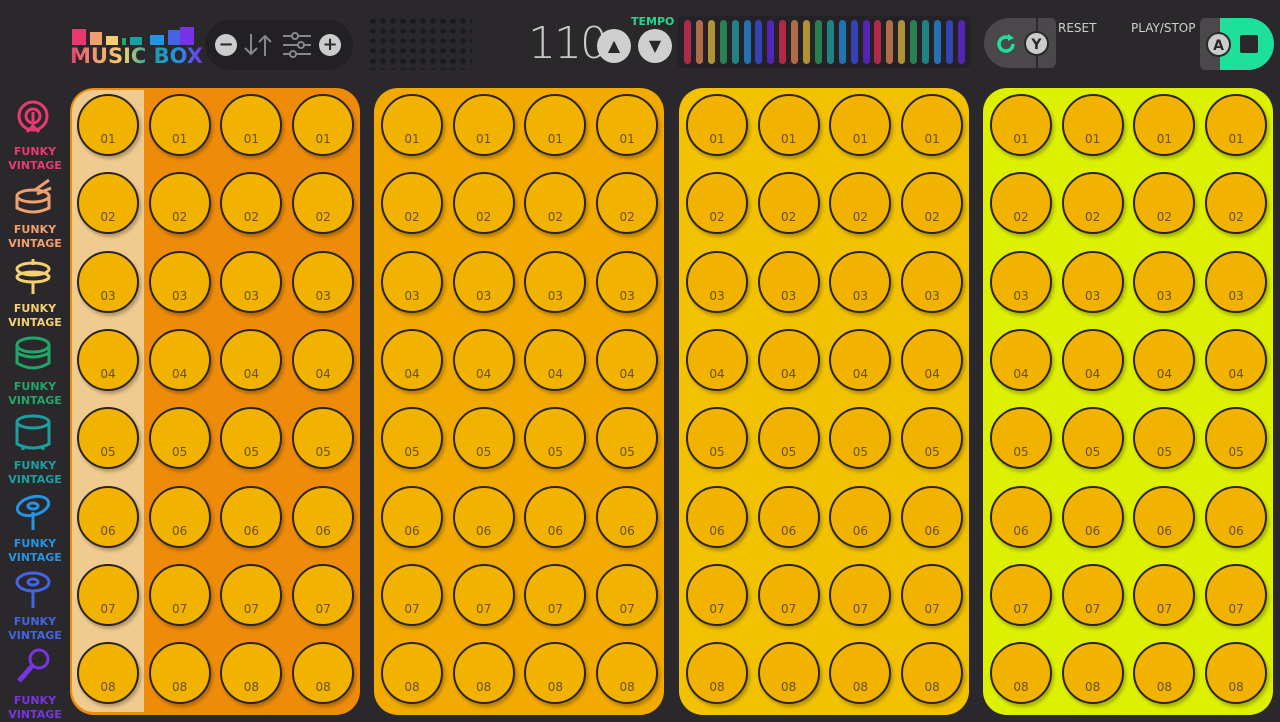  What do you see at coordinates (35, 434) in the screenshot?
I see `floor-tom-icon` at bounding box center [35, 434].